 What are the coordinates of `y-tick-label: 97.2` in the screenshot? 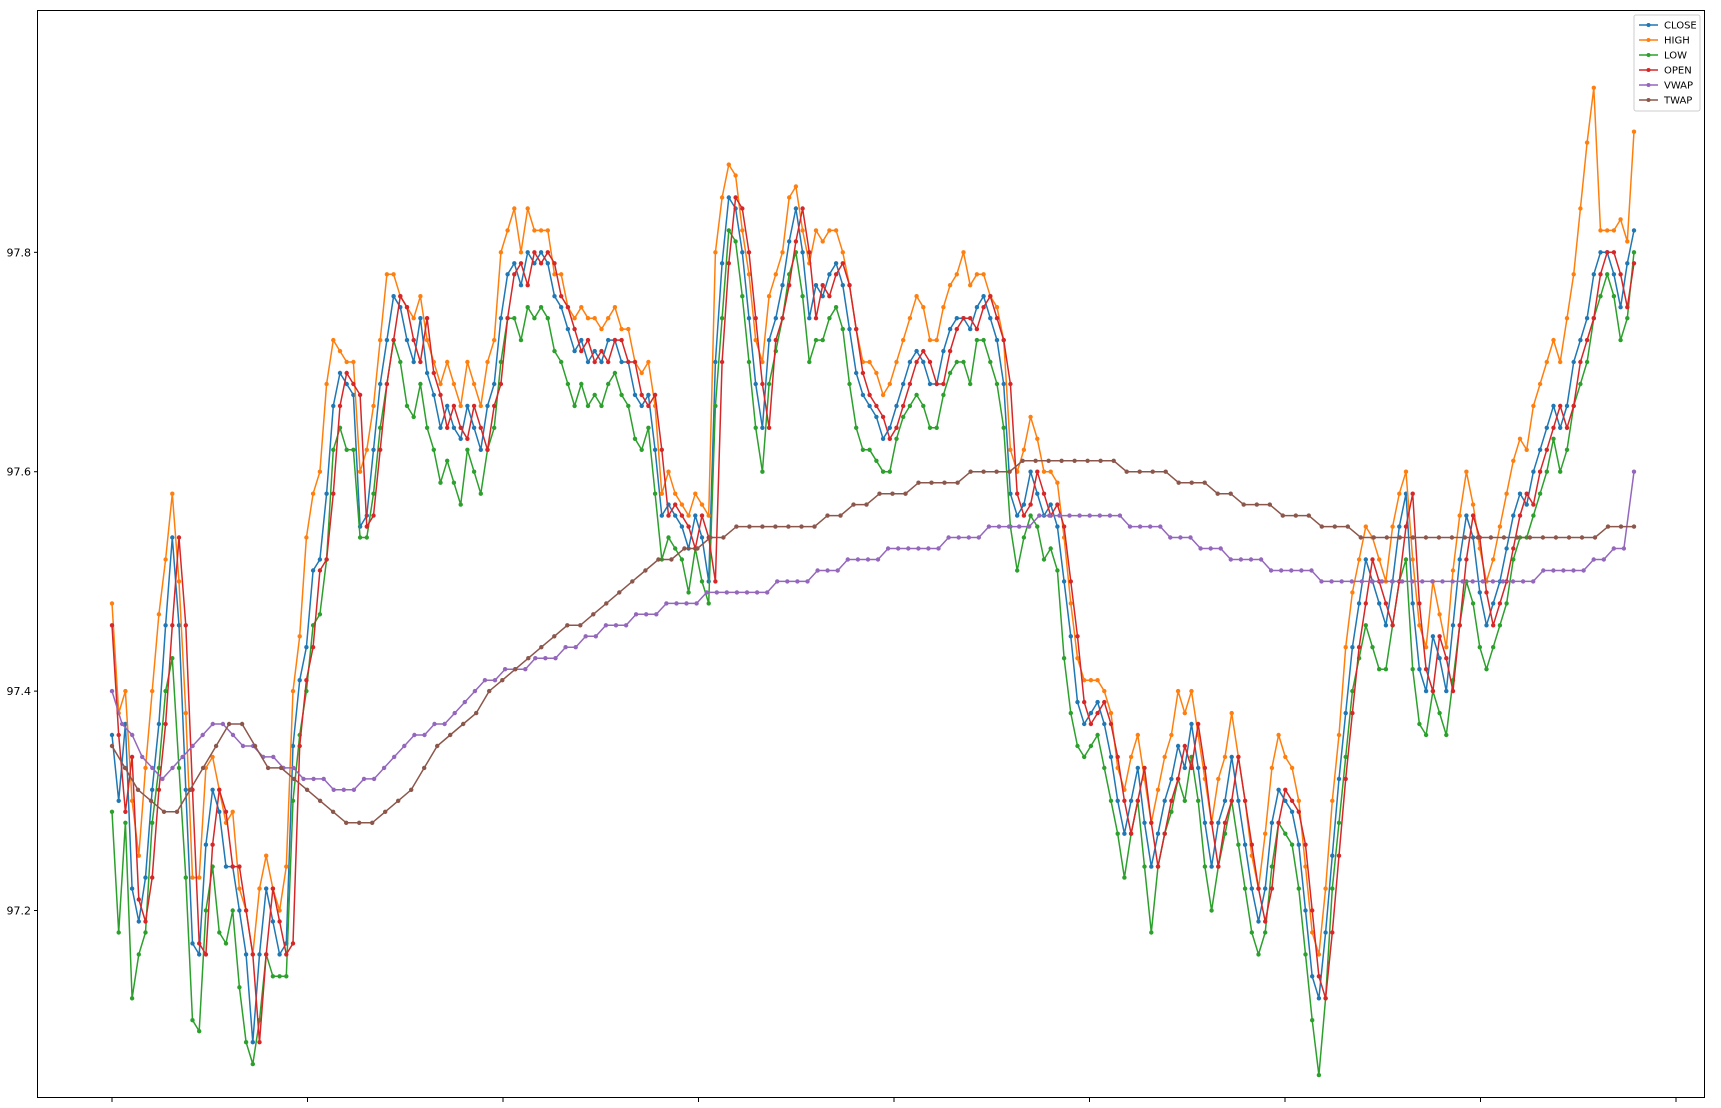 It's located at (19, 911).